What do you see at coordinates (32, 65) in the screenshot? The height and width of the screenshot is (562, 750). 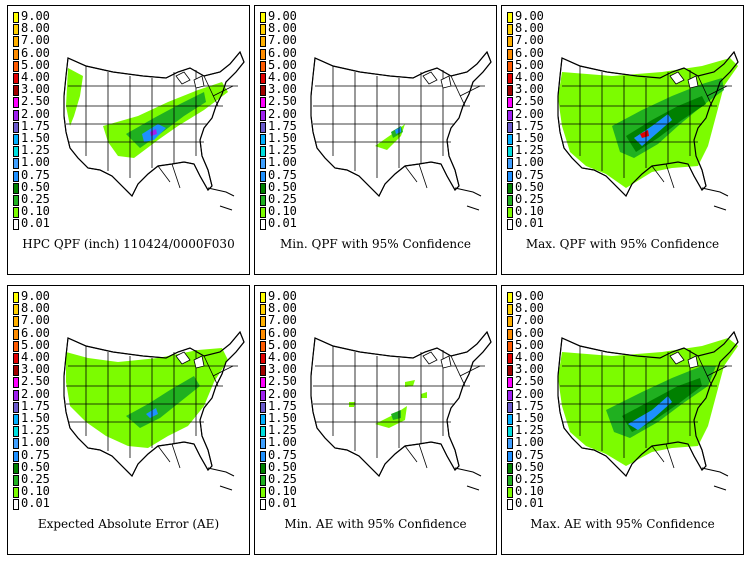 I see `legend-entry: 5.00` at bounding box center [32, 65].